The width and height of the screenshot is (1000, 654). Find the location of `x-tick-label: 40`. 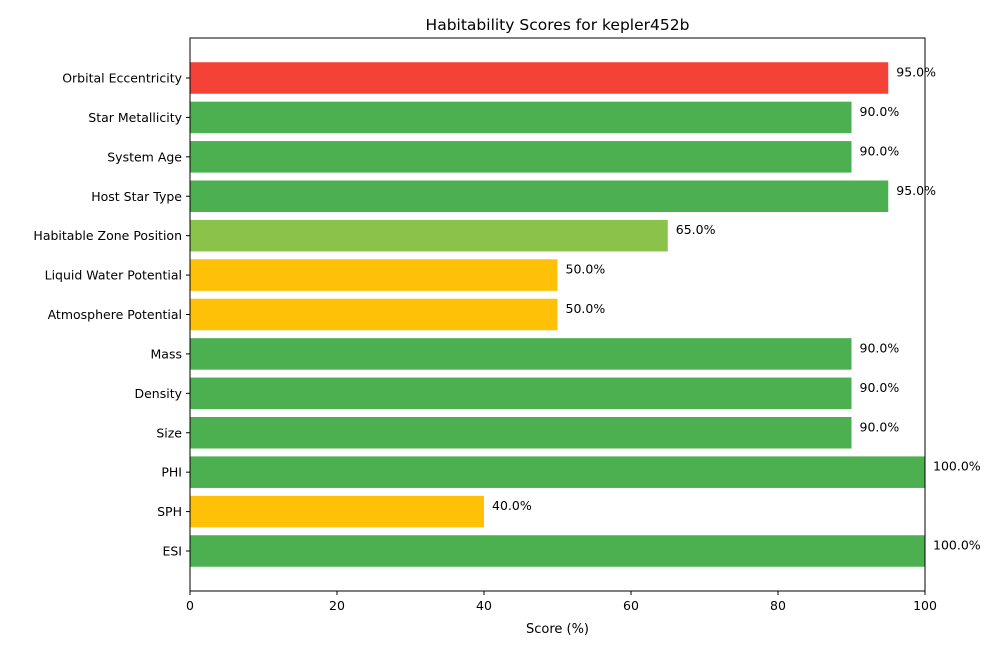

x-tick-label: 40 is located at coordinates (484, 605).